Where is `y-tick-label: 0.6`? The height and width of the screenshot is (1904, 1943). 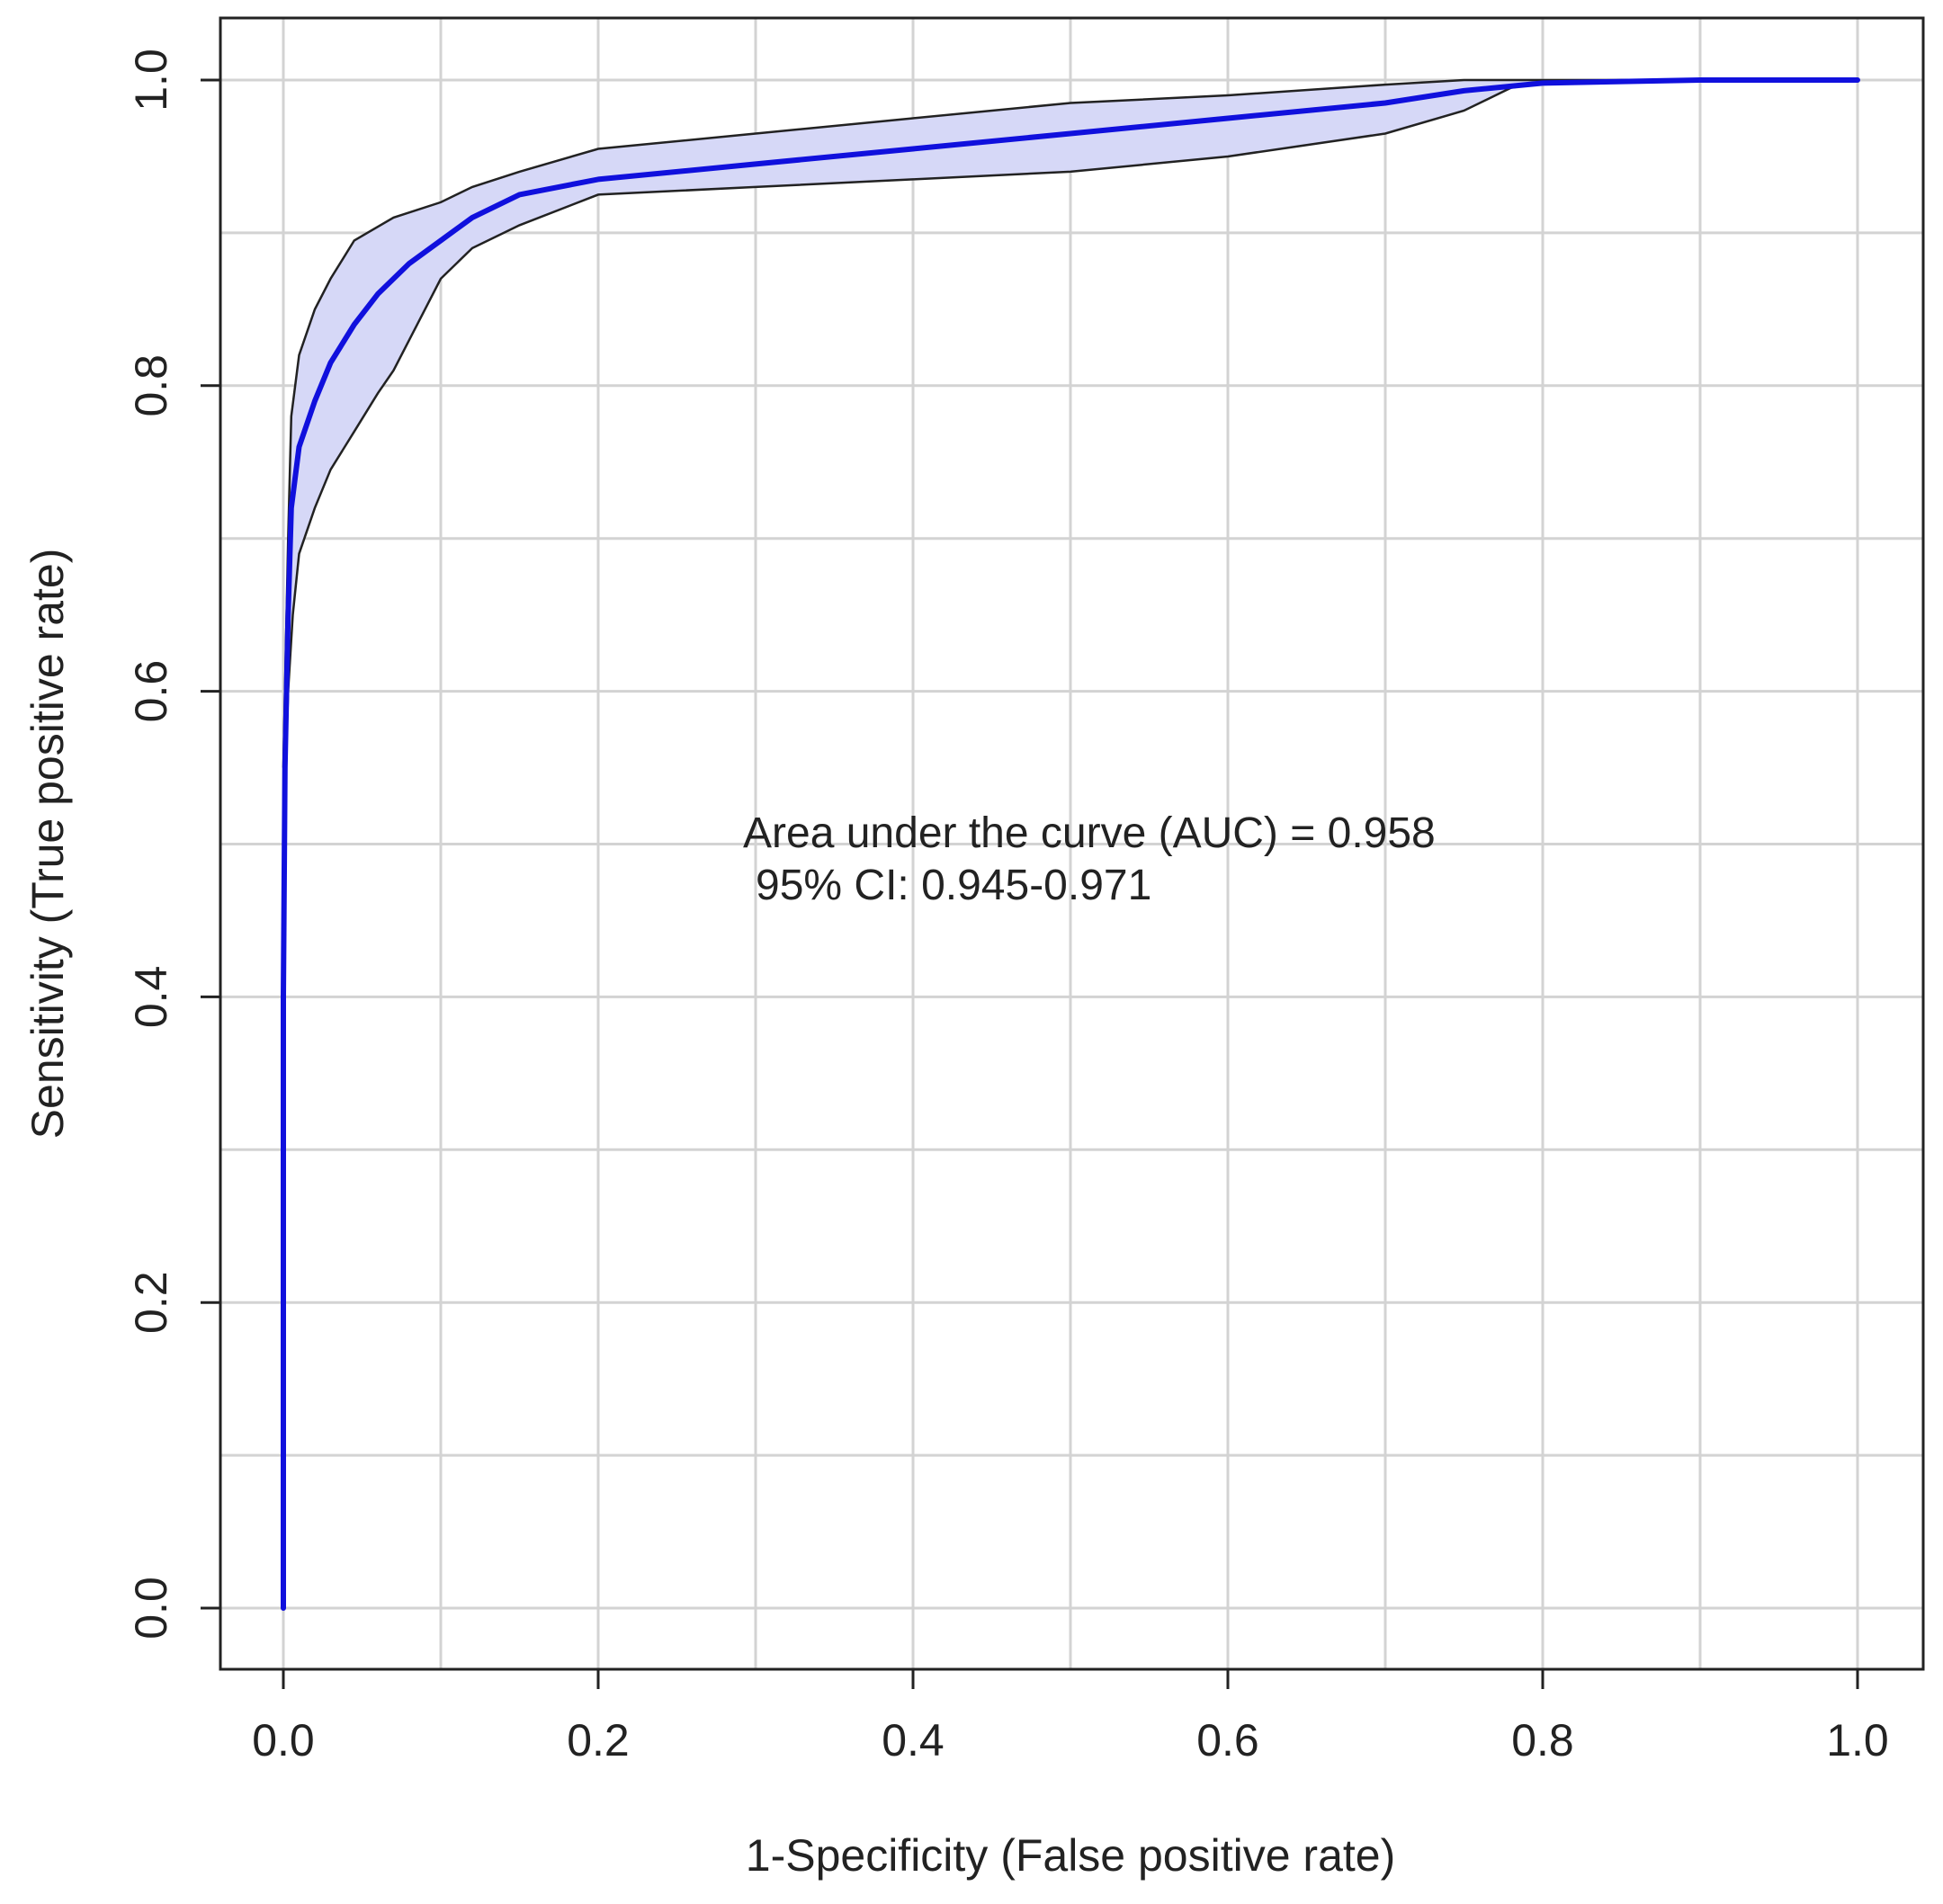 y-tick-label: 0.6 is located at coordinates (151, 691).